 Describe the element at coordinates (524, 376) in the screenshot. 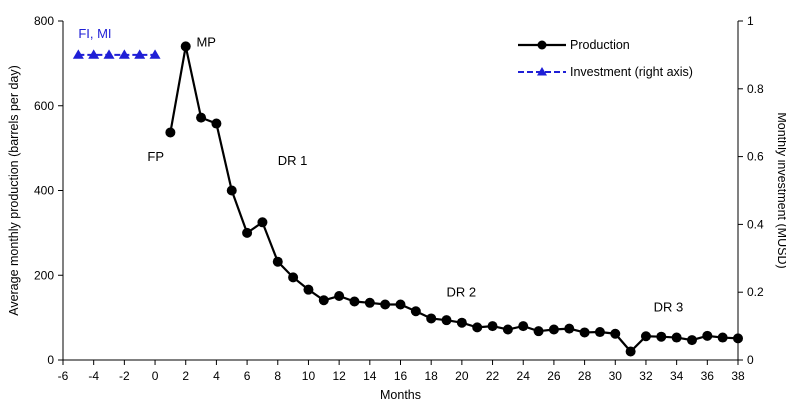

I see `x-tick-label: 24` at that location.